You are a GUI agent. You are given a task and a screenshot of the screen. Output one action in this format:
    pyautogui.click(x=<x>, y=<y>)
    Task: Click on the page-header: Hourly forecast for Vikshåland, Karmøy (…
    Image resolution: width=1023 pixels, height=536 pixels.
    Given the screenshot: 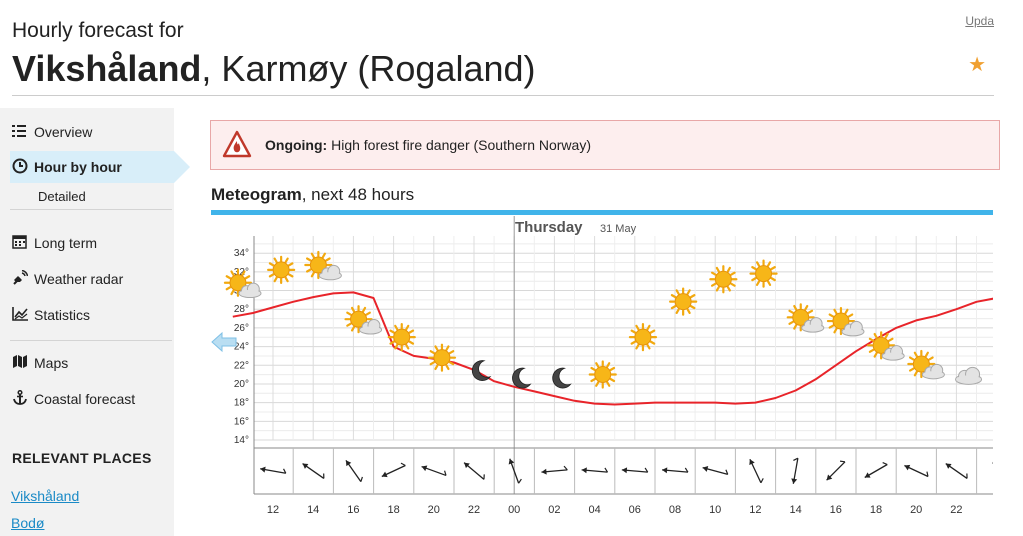 What is the action you would take?
    pyautogui.click(x=503, y=55)
    